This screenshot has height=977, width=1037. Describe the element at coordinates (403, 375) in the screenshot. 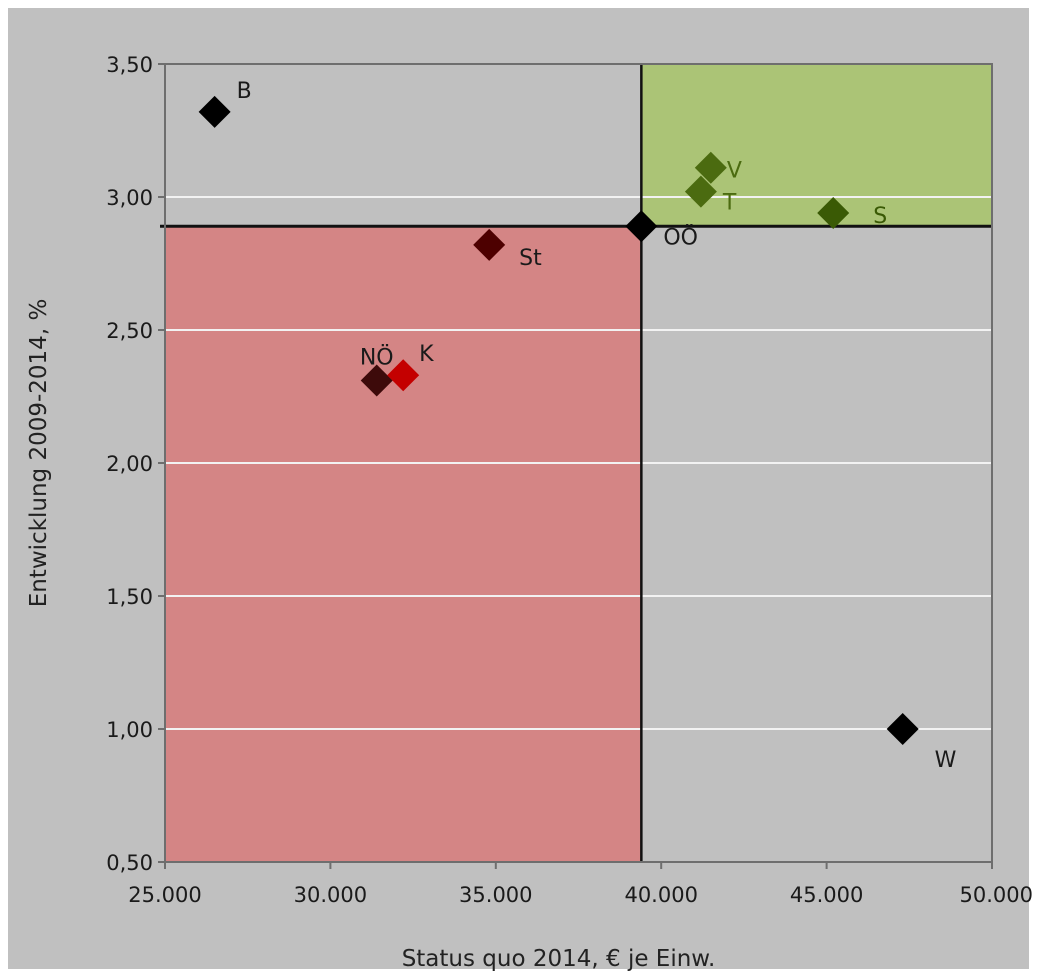

I see `data-point-k` at that location.